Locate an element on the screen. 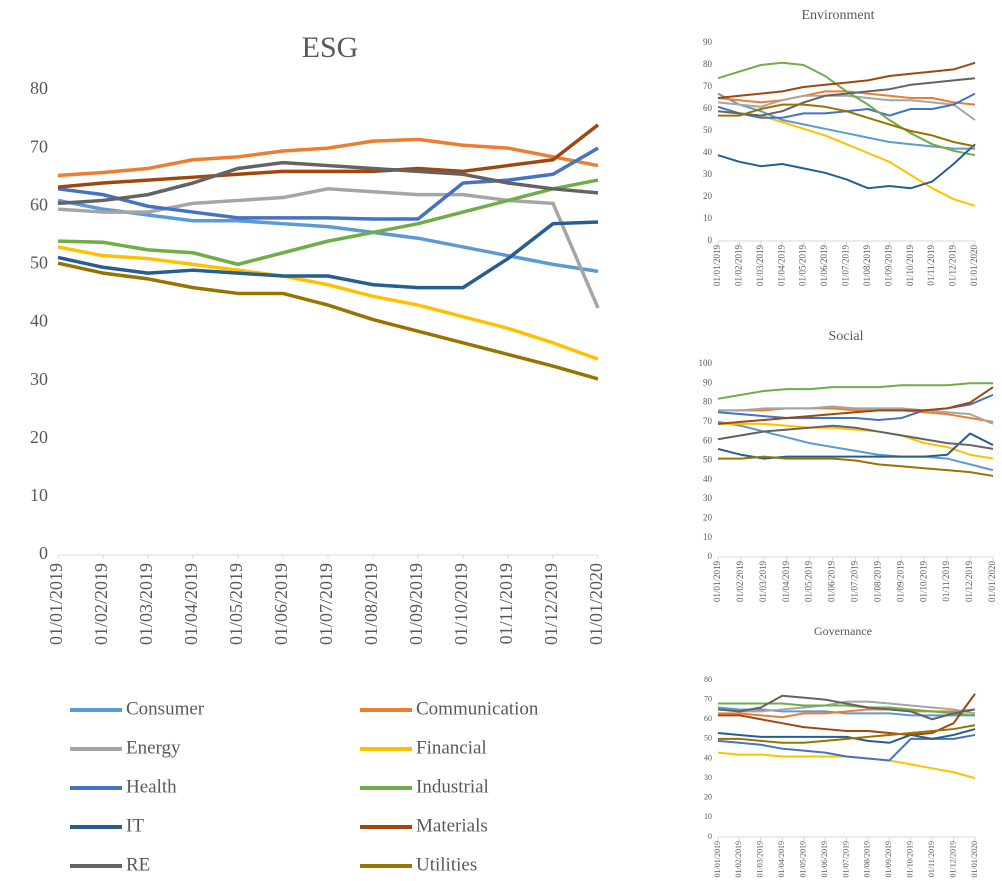 The image size is (1002, 881). legend-label: Utilities is located at coordinates (446, 864).